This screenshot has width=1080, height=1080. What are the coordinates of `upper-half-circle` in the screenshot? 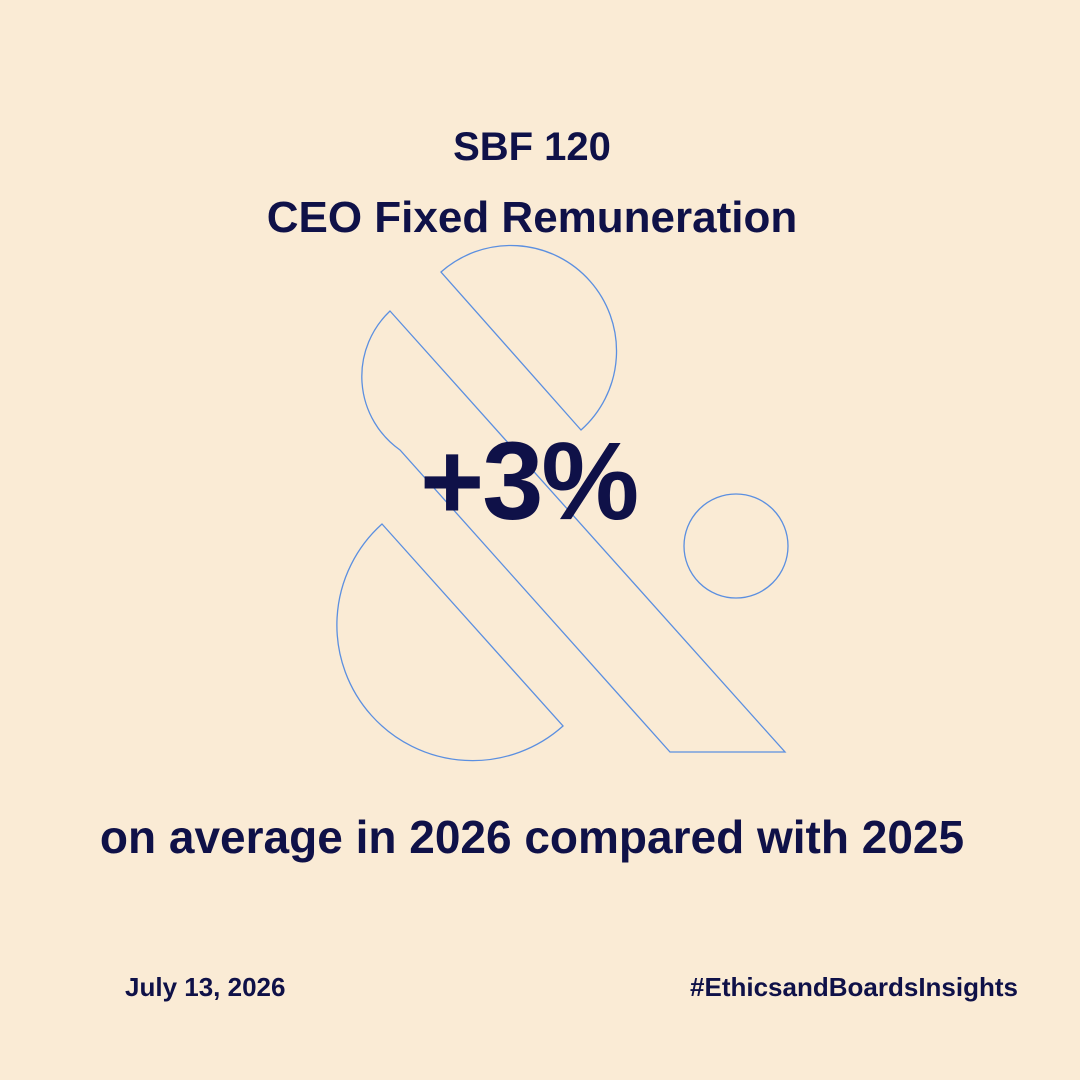 It's located at (529, 337).